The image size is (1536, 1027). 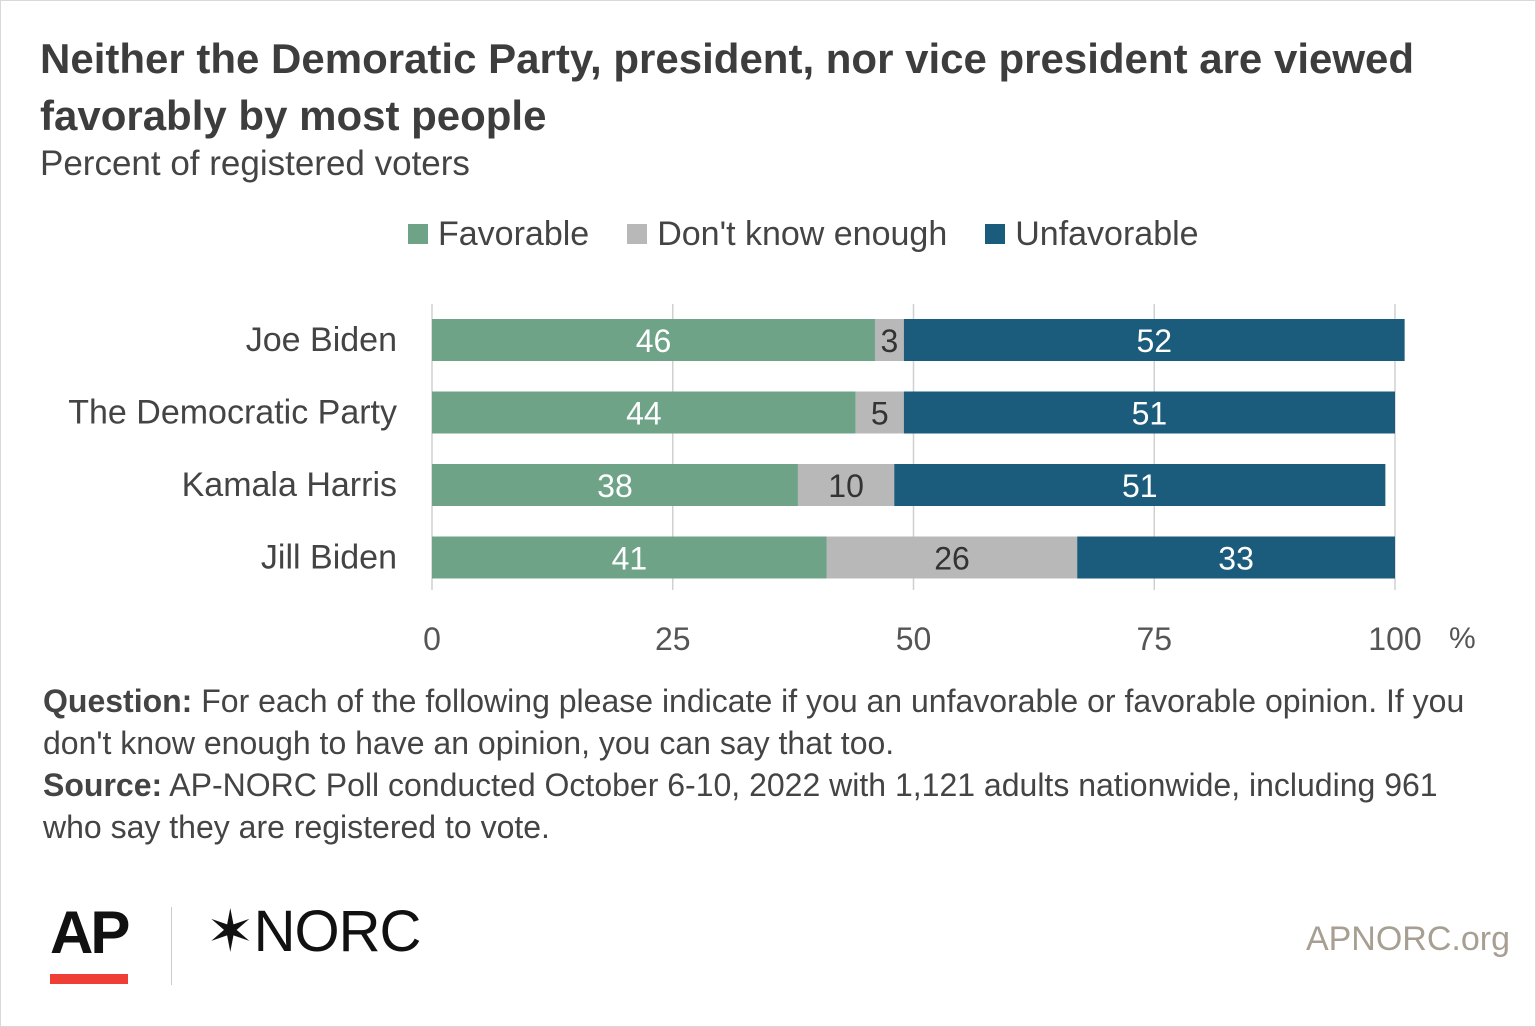 I want to click on data-label: 44, so click(x=644, y=414).